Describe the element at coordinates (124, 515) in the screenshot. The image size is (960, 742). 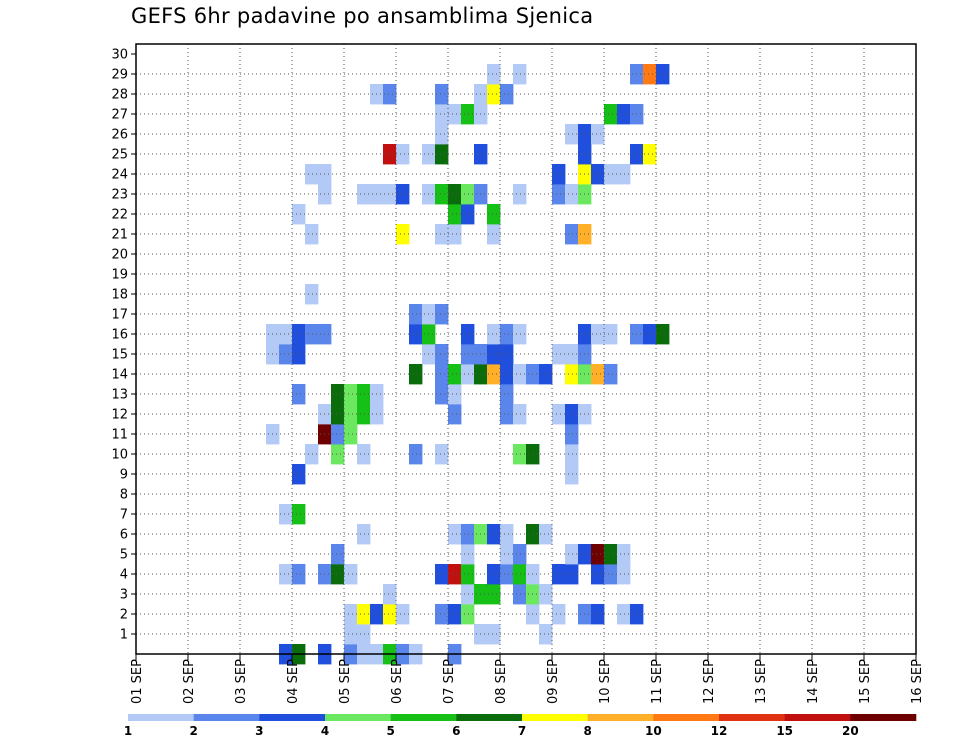
I see `y-tick-label: 7` at that location.